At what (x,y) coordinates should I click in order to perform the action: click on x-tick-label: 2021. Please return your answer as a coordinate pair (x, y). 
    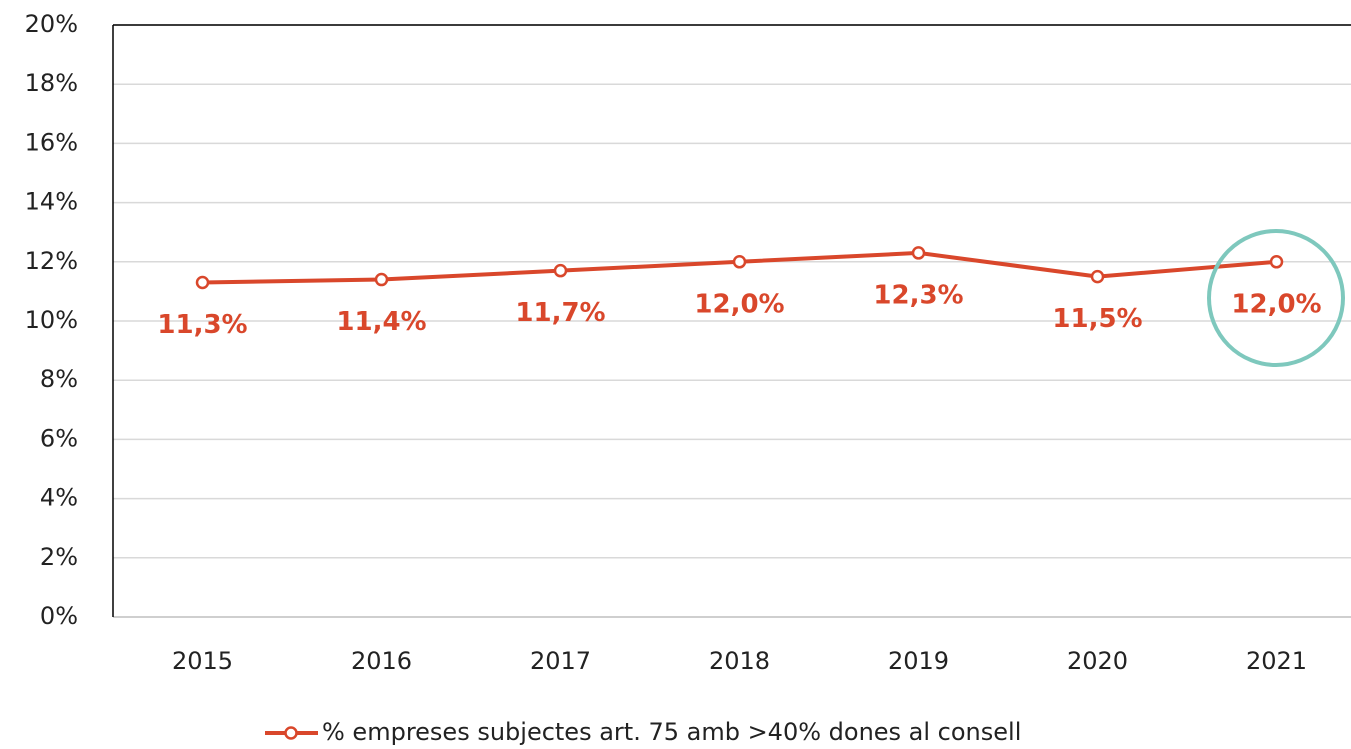
    Looking at the image, I should click on (1276, 661).